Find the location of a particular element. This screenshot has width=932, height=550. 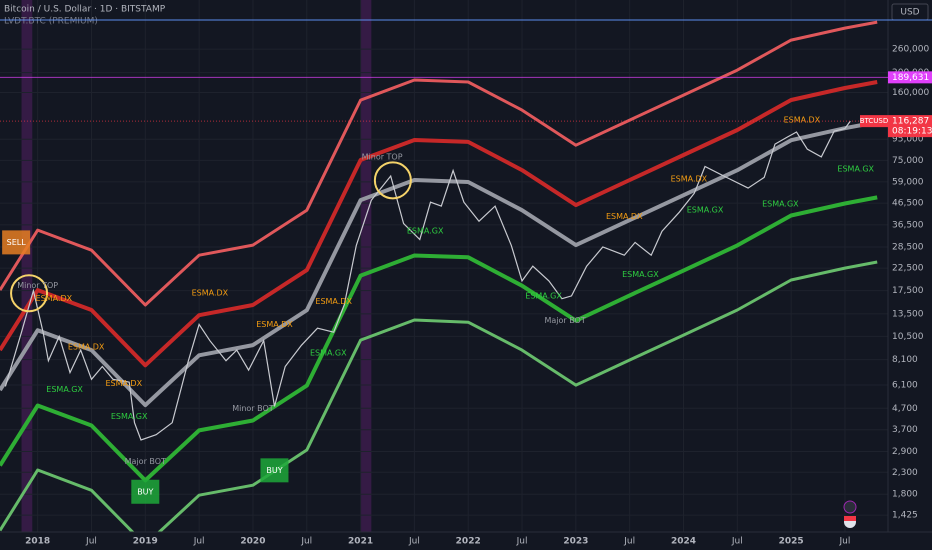

y-tick-label: 59,000 is located at coordinates (908, 182).